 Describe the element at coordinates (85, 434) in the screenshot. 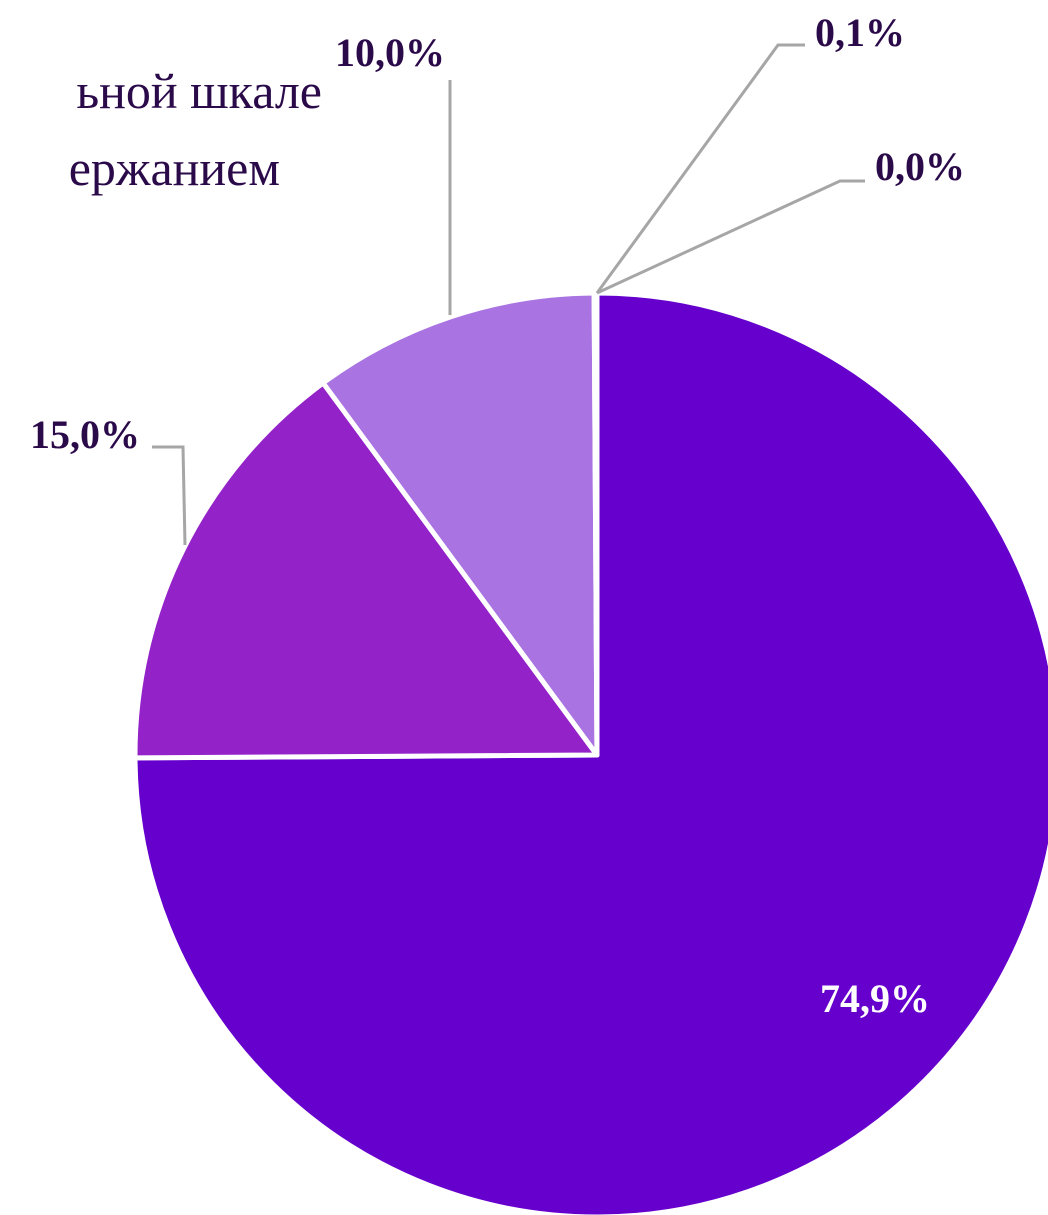

I see `data-label: 15,0%` at that location.